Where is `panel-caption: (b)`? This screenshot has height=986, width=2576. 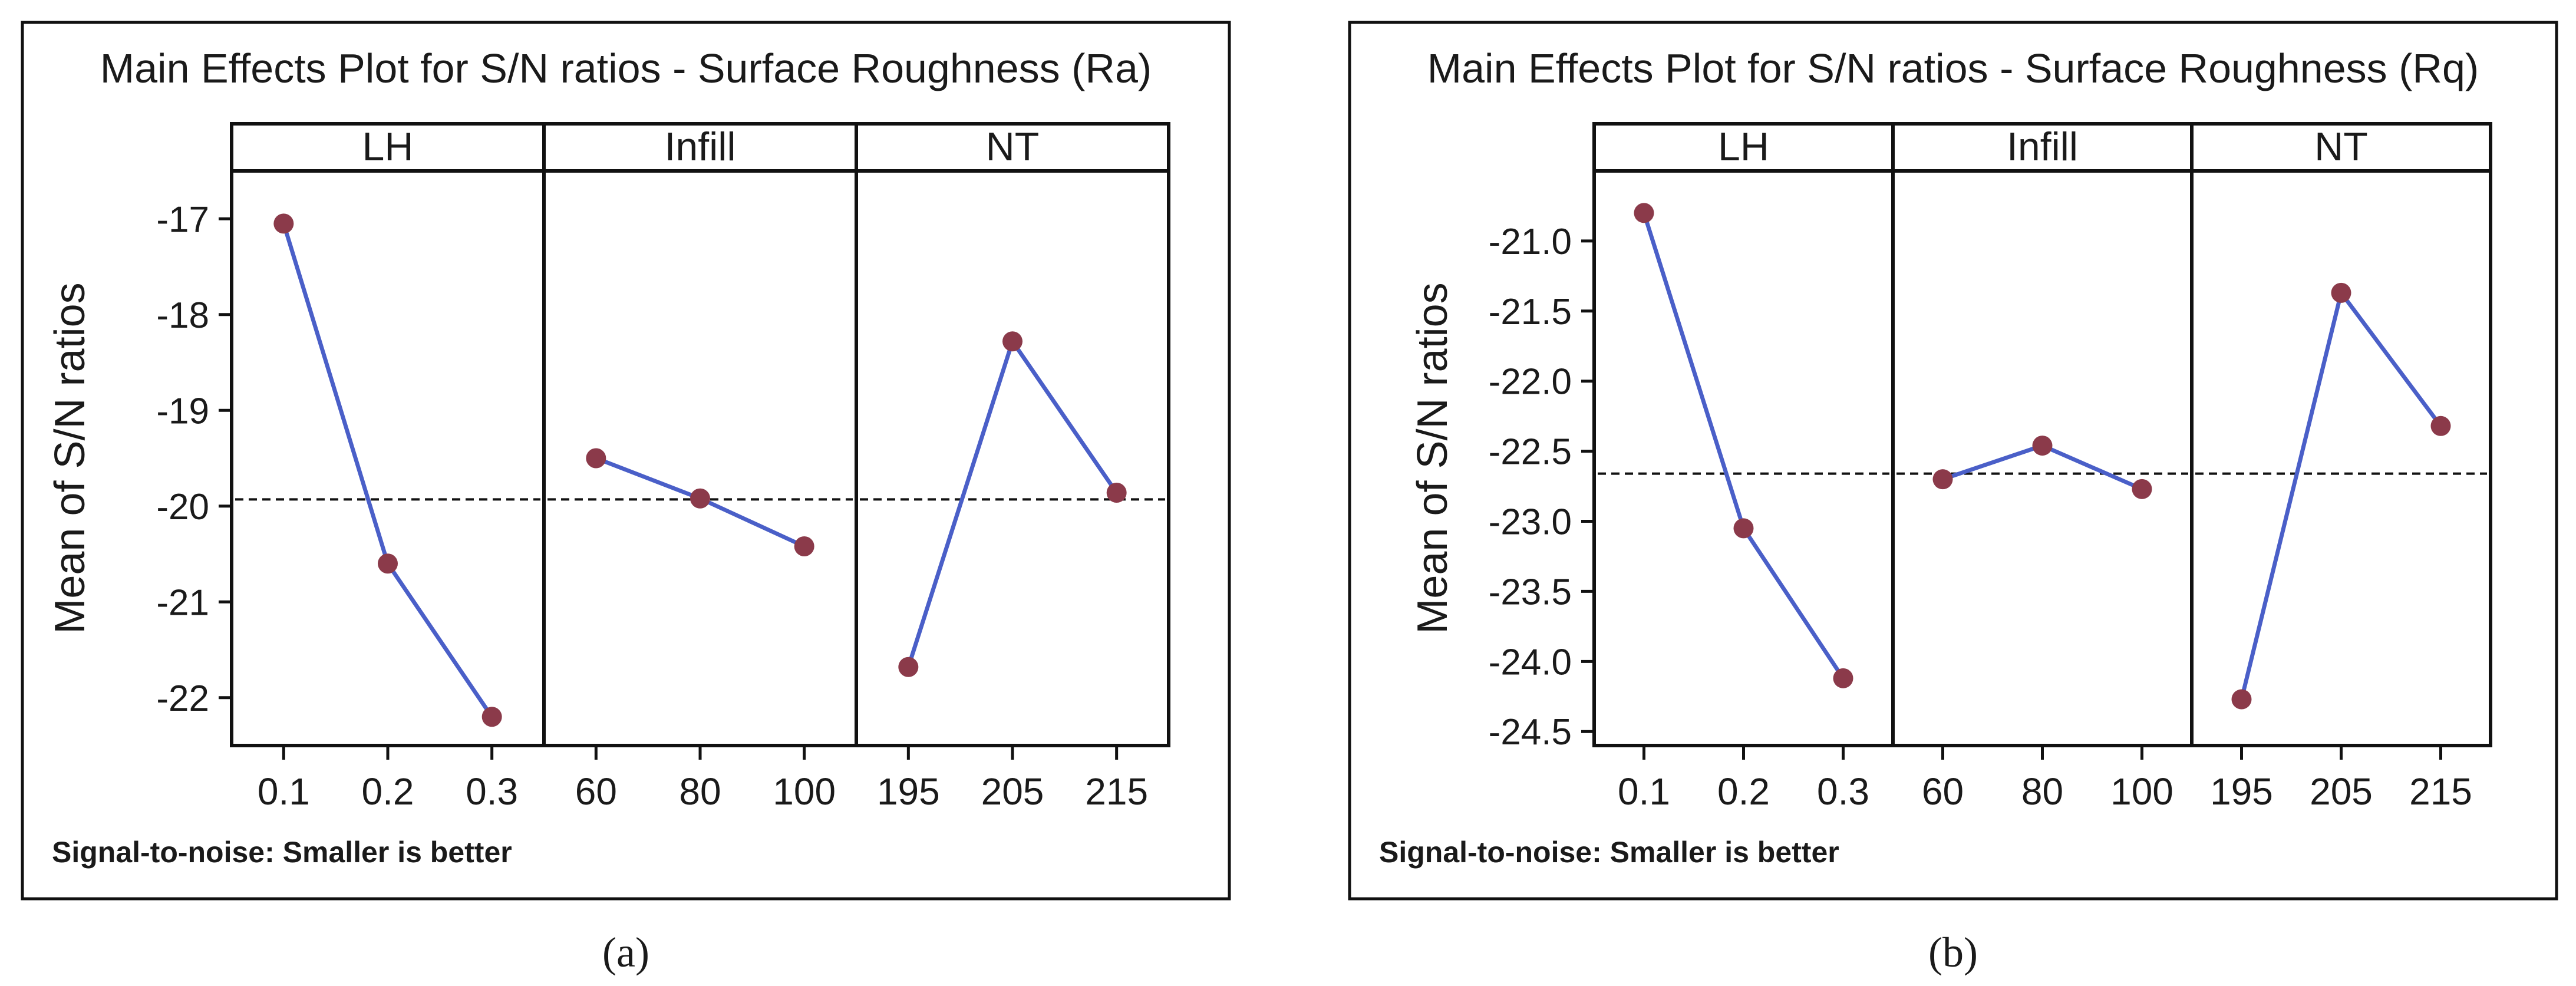
panel-caption: (b) is located at coordinates (1953, 953).